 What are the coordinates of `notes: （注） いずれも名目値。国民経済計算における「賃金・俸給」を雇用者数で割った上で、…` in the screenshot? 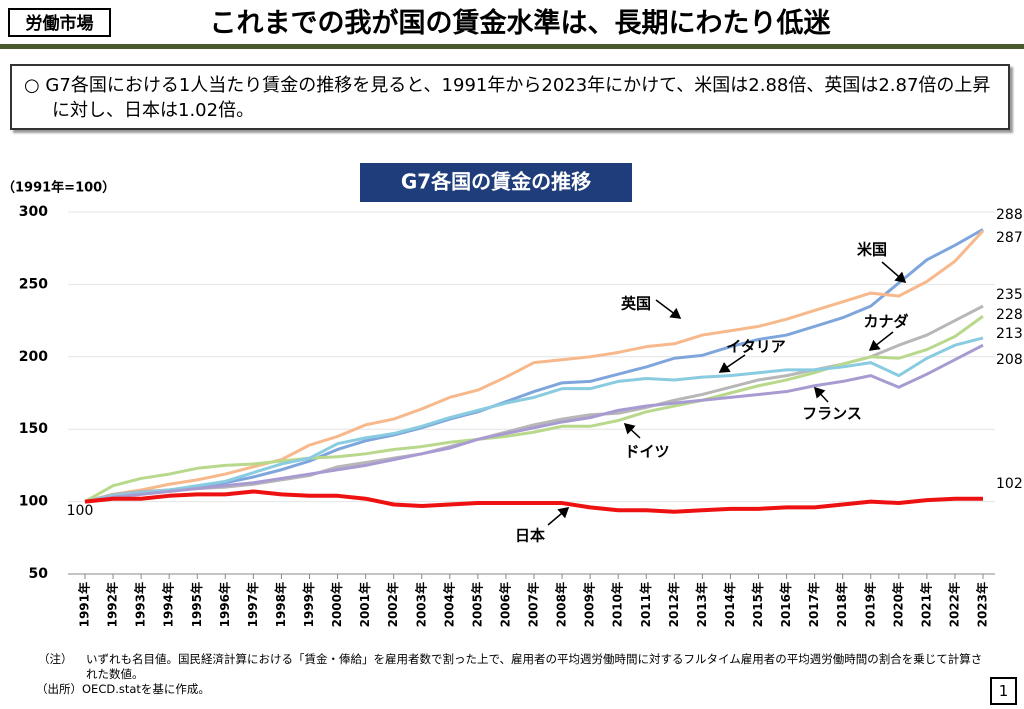 It's located at (512, 674).